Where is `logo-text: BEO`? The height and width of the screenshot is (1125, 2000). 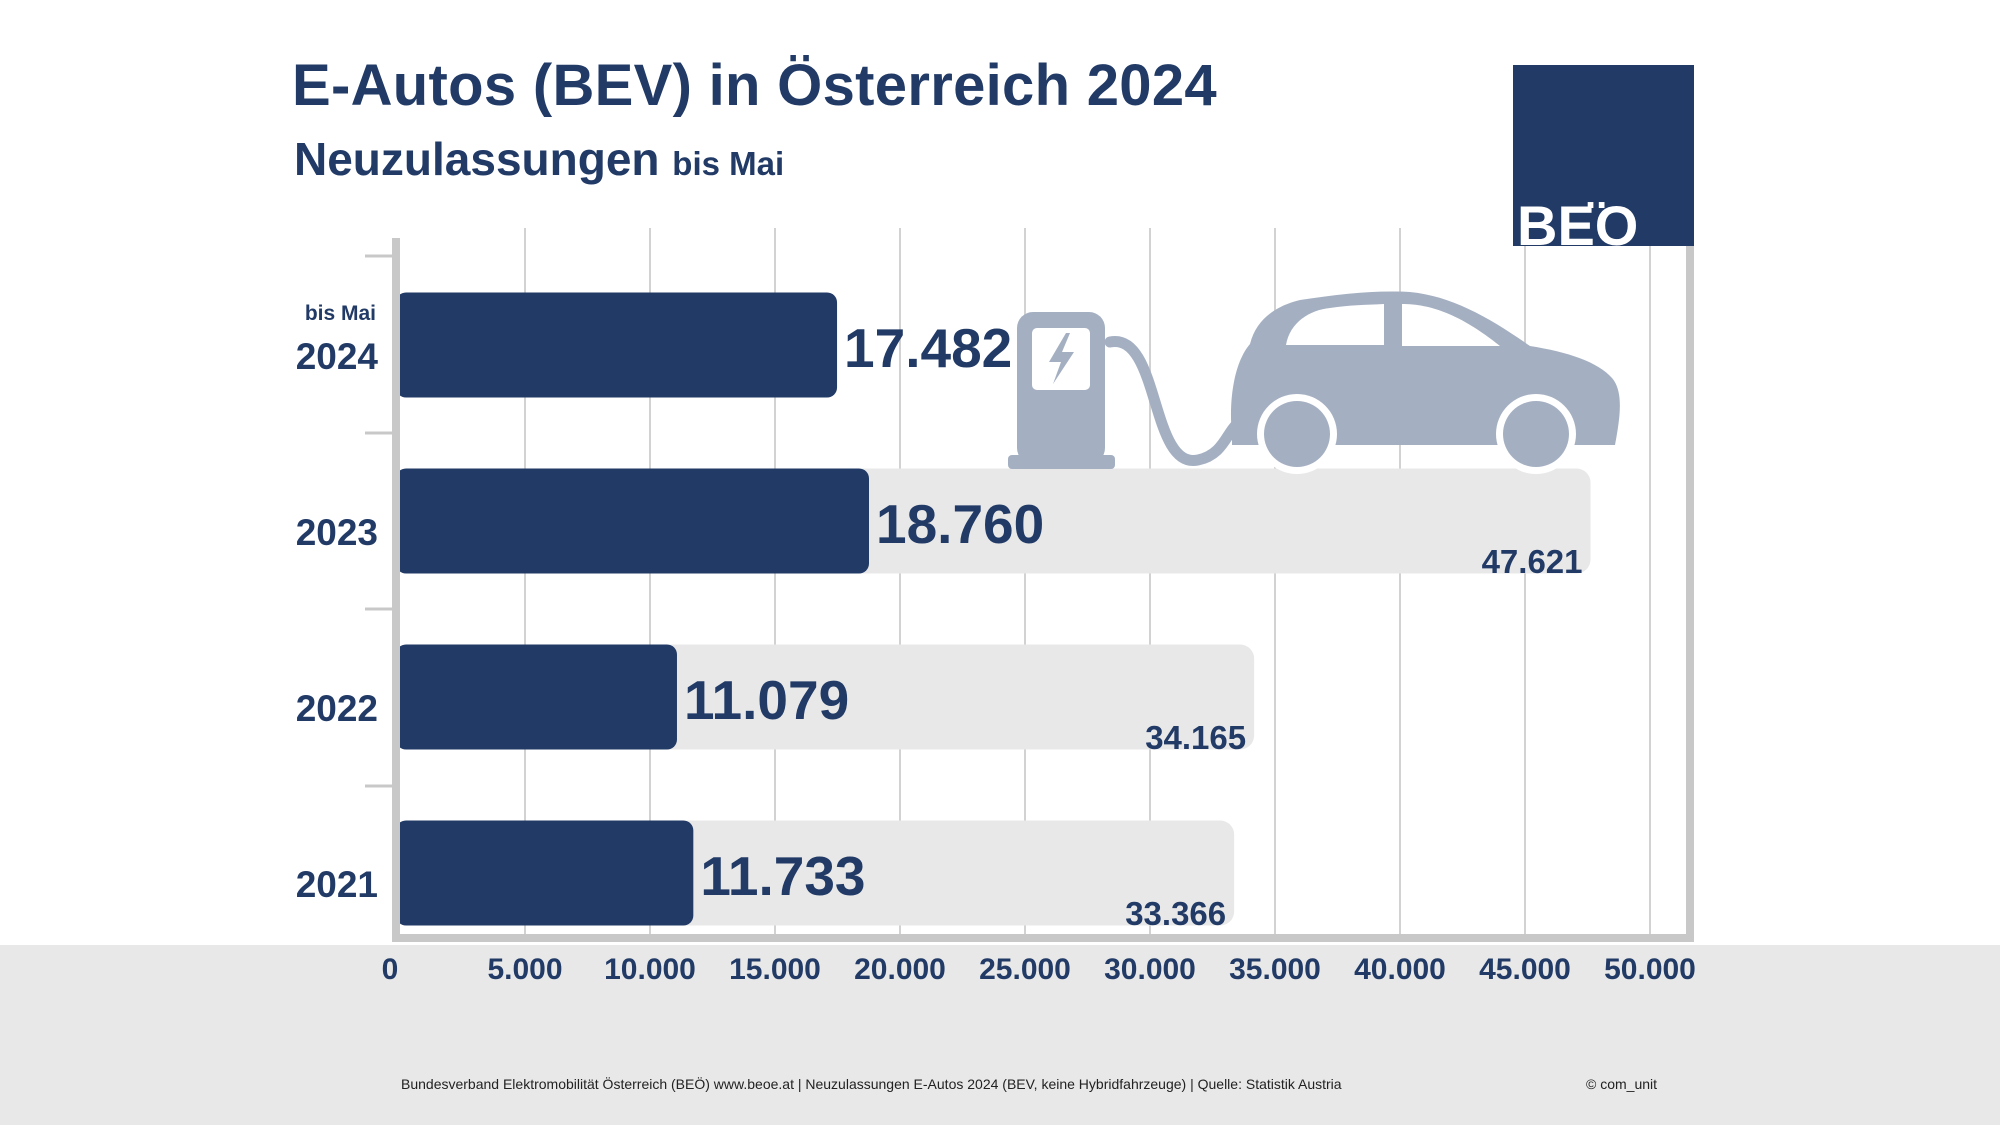
logo-text: BEO is located at coordinates (1578, 225).